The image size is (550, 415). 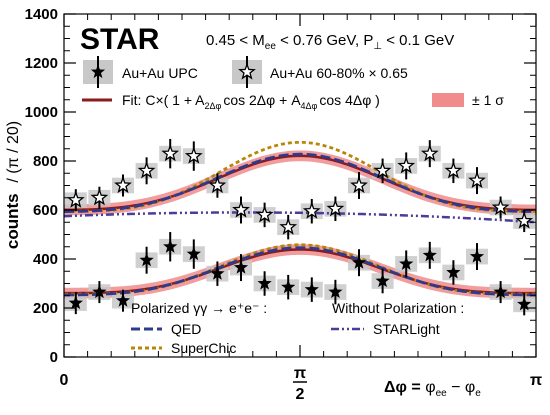 I want to click on legend-upc: Au+Au UPC, so click(x=140, y=72).